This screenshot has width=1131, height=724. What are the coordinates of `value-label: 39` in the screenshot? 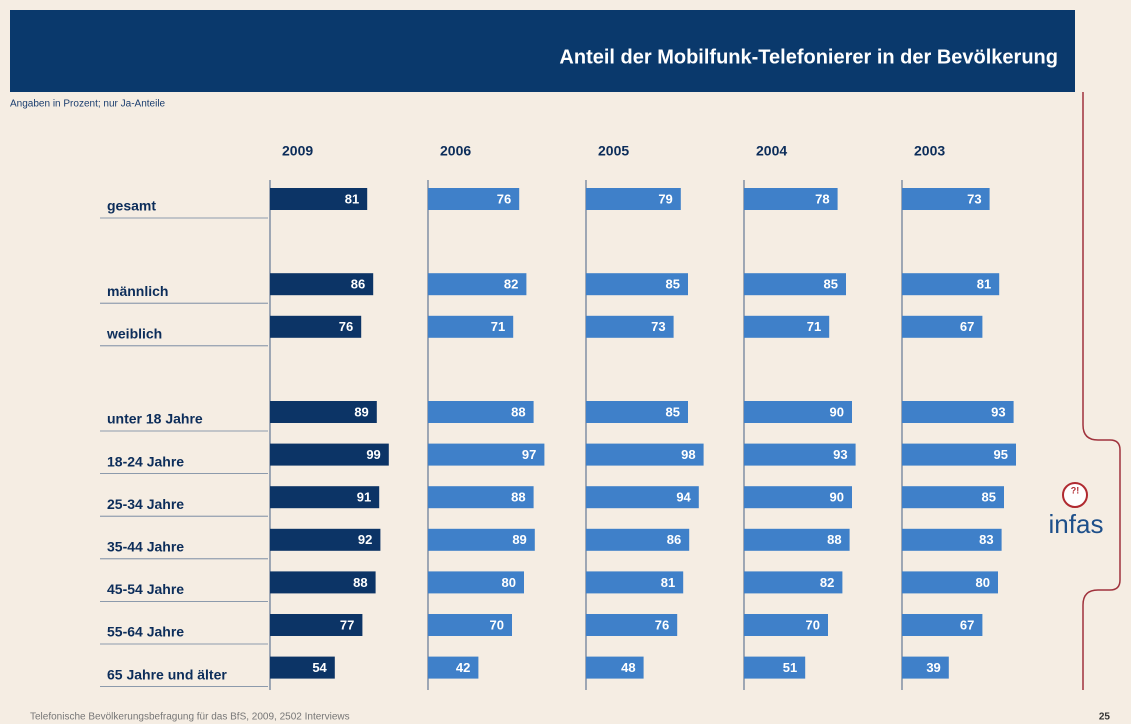 It's located at (933, 667).